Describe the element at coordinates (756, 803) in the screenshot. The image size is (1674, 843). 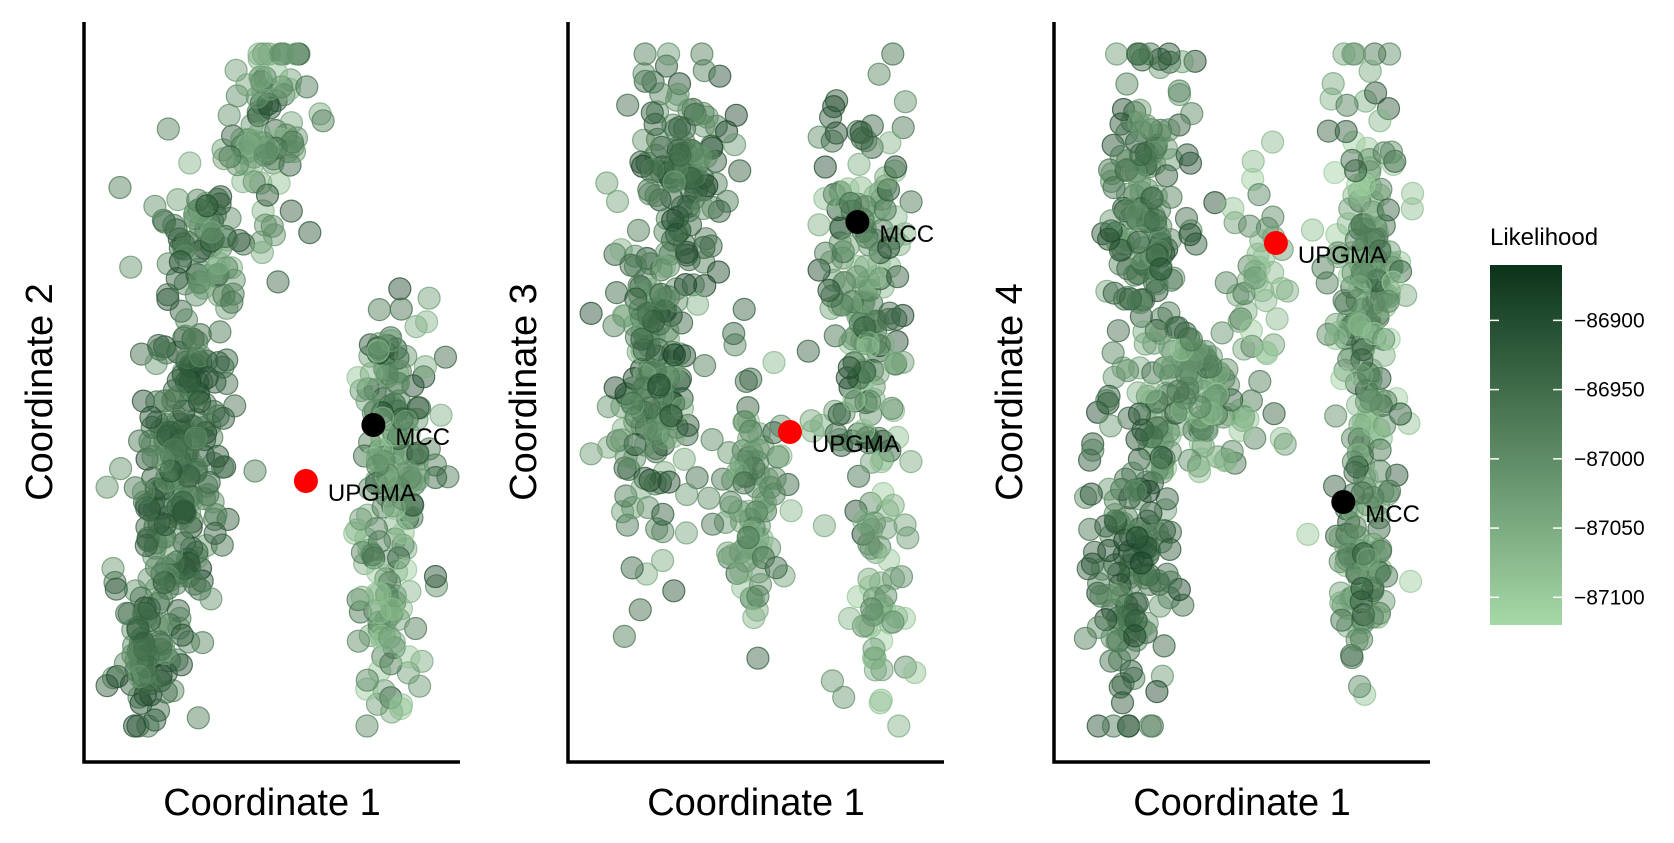
I see `panel-2-xlabel: Coordinate 1` at that location.